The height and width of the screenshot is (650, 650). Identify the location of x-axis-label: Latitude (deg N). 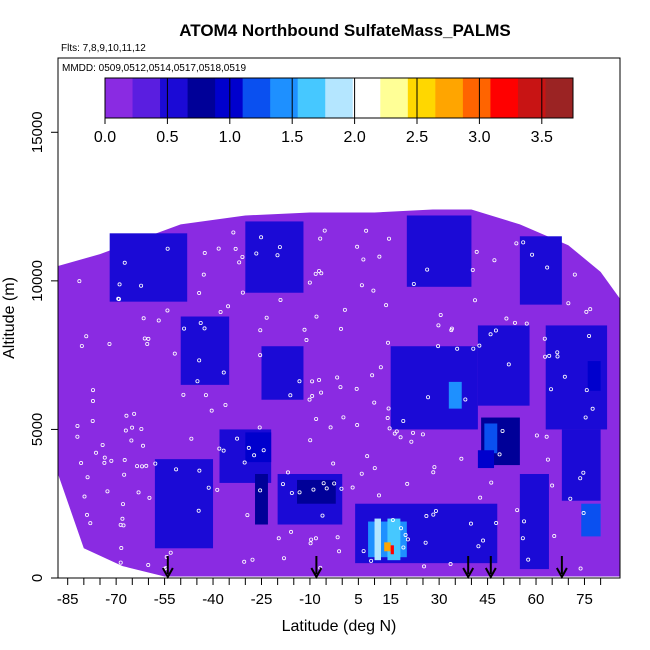
(339, 626).